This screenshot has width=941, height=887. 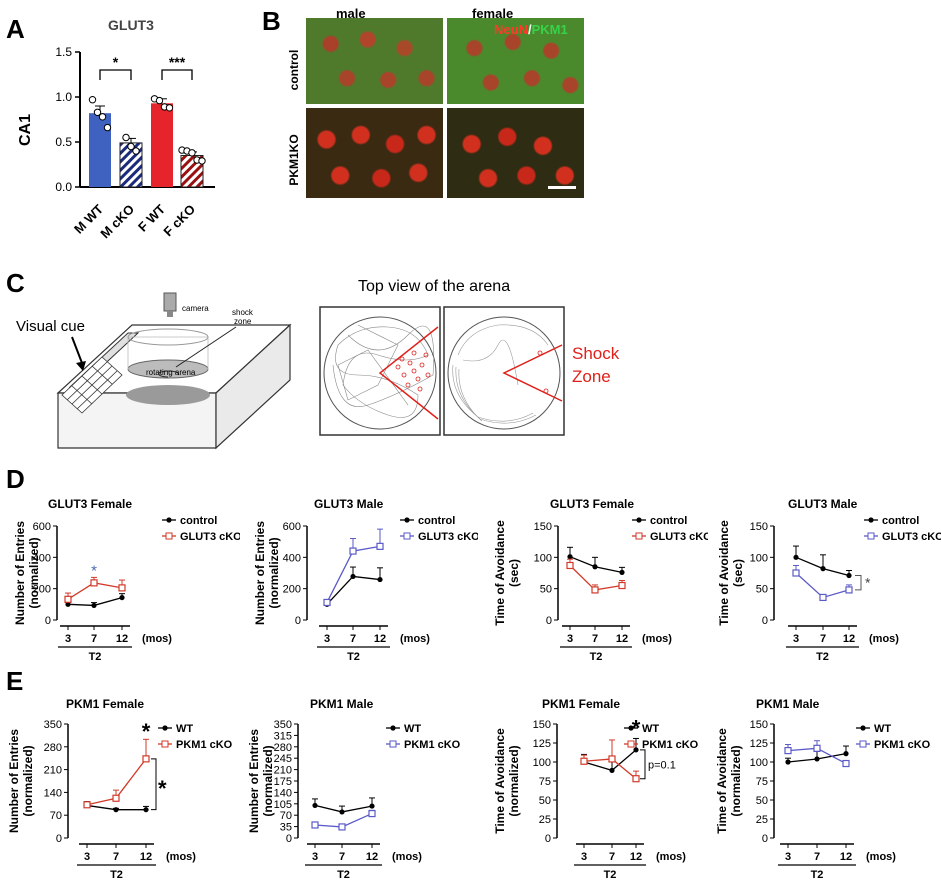 What do you see at coordinates (195, 308) in the screenshot?
I see `camera-label: camera` at bounding box center [195, 308].